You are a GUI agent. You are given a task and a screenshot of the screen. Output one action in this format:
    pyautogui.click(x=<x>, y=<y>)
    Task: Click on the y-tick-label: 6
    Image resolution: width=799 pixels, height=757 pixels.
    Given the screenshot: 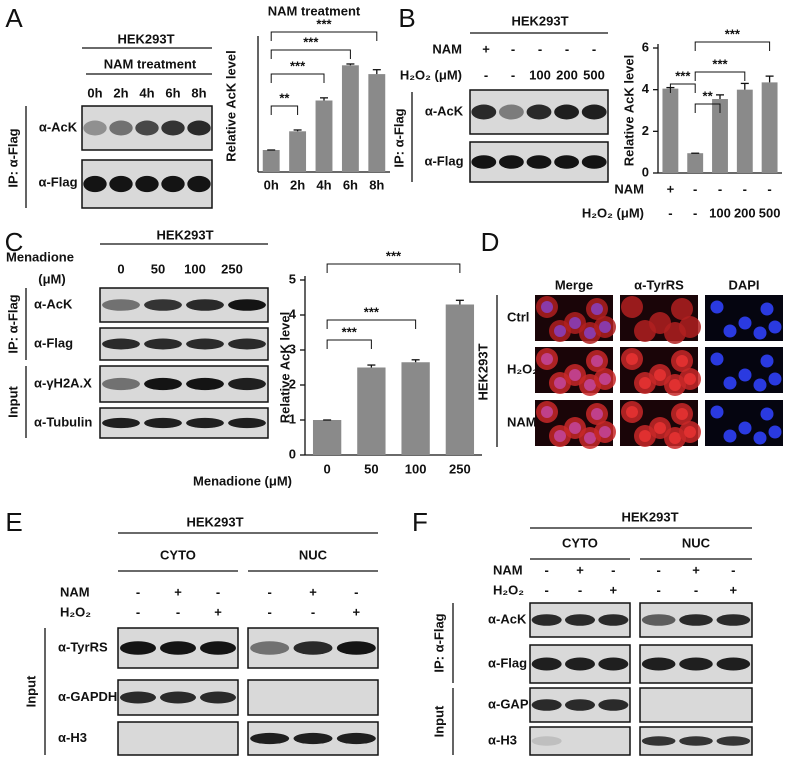 What is the action you would take?
    pyautogui.click(x=645, y=46)
    